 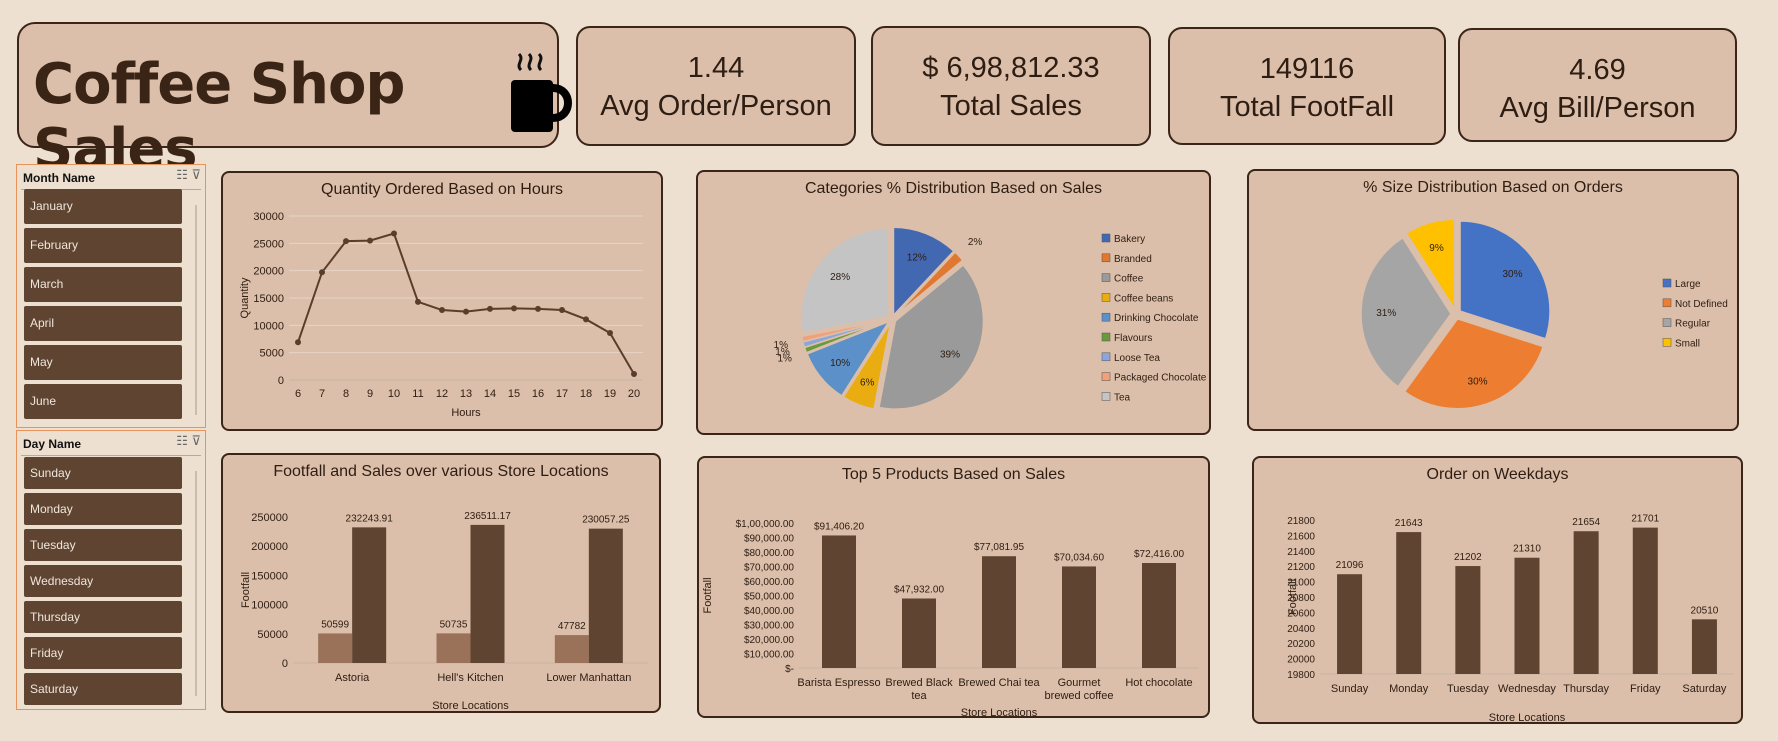 What do you see at coordinates (285, 664) in the screenshot?
I see `y-tick-label: 0` at bounding box center [285, 664].